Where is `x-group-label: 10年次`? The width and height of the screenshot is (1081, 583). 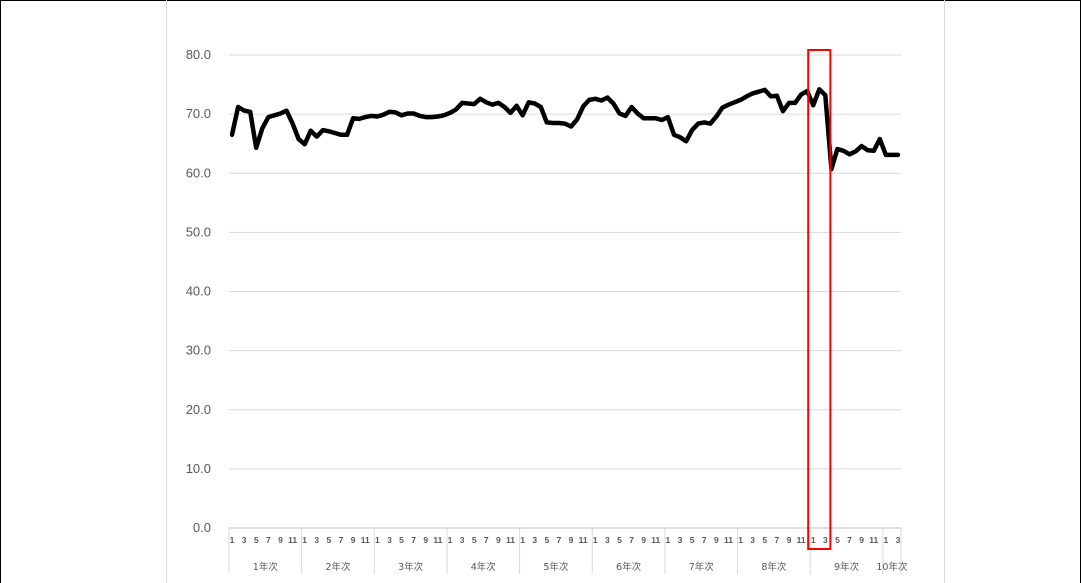 x-group-label: 10年次 is located at coordinates (892, 567).